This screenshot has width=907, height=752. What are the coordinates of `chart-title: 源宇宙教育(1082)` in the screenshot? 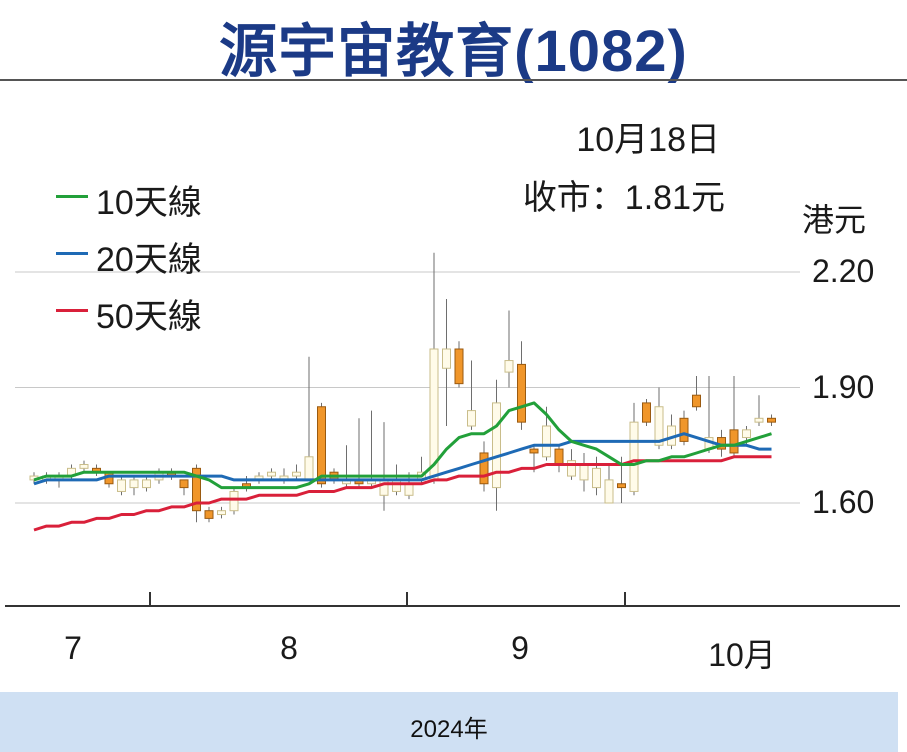 It's located at (453, 51).